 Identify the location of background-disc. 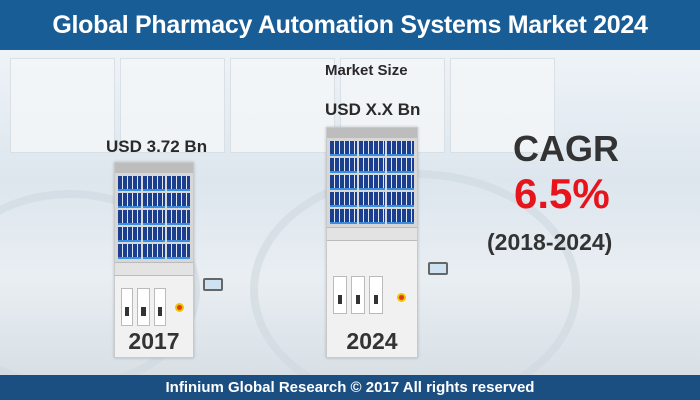
(100, 282).